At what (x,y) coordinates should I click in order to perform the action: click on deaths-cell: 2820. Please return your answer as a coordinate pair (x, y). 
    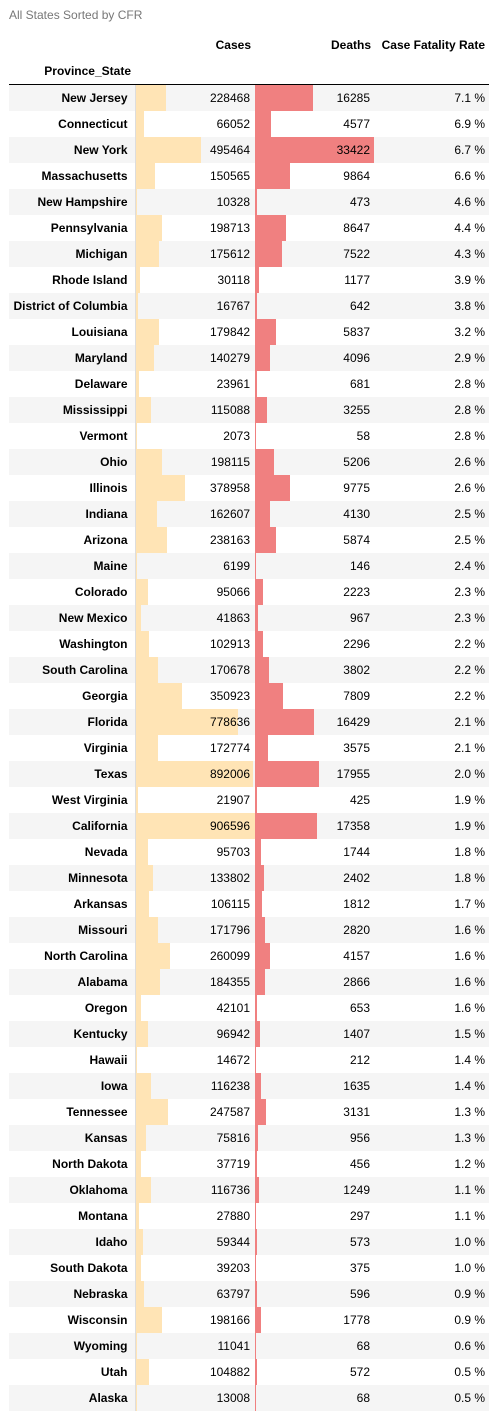
    Looking at the image, I should click on (315, 930).